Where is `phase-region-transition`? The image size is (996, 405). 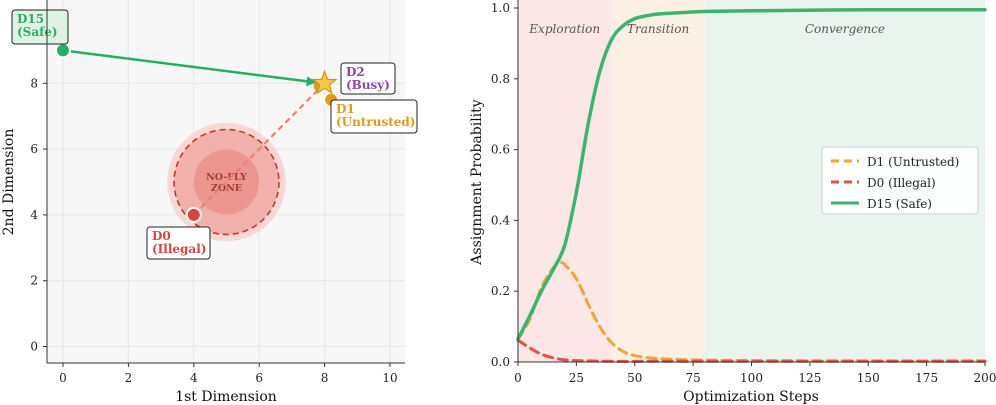 phase-region-transition is located at coordinates (658, 181).